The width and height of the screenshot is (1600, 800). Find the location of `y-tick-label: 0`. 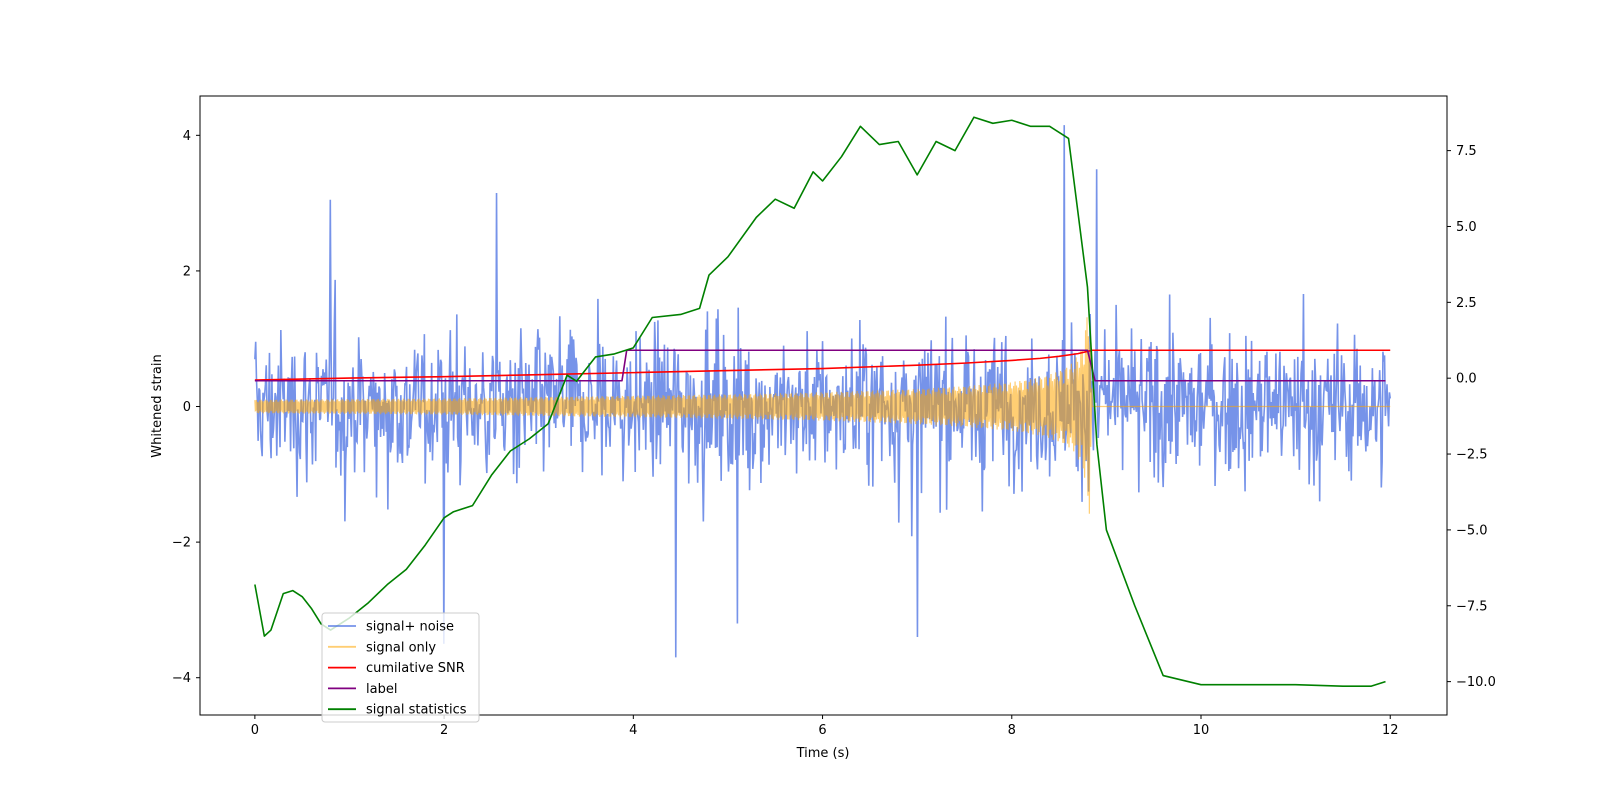

y-tick-label: 0 is located at coordinates (187, 407).